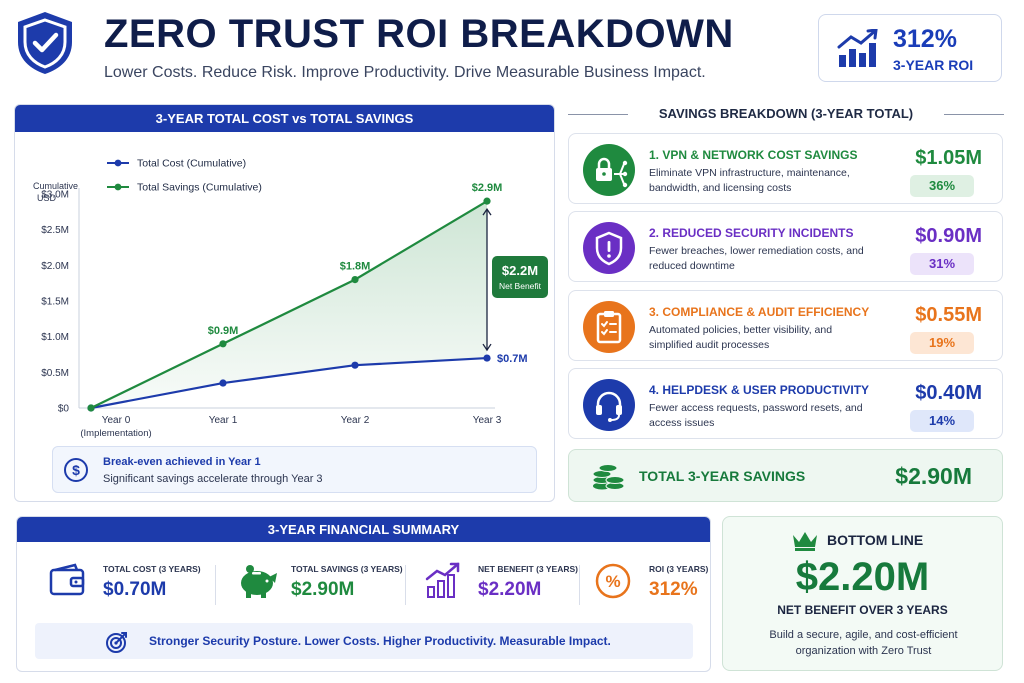 The image size is (1024, 683). I want to click on arrow-head-down, so click(487, 347).